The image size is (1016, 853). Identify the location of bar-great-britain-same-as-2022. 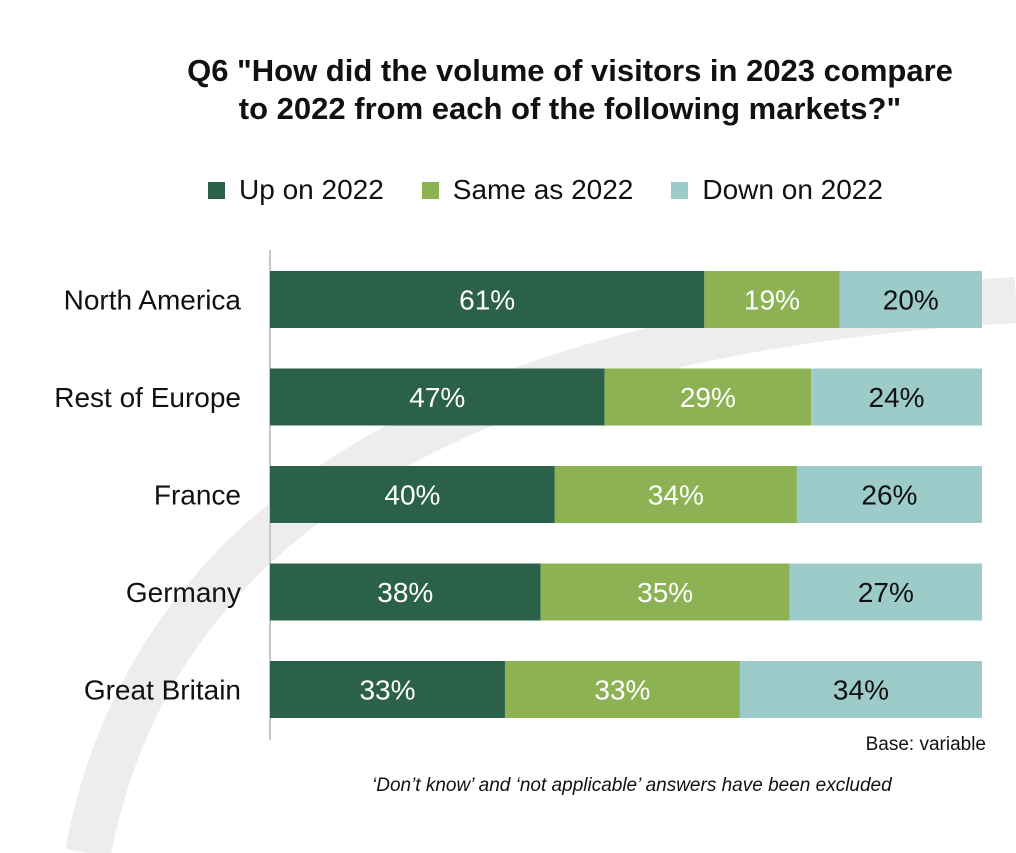
(622, 689).